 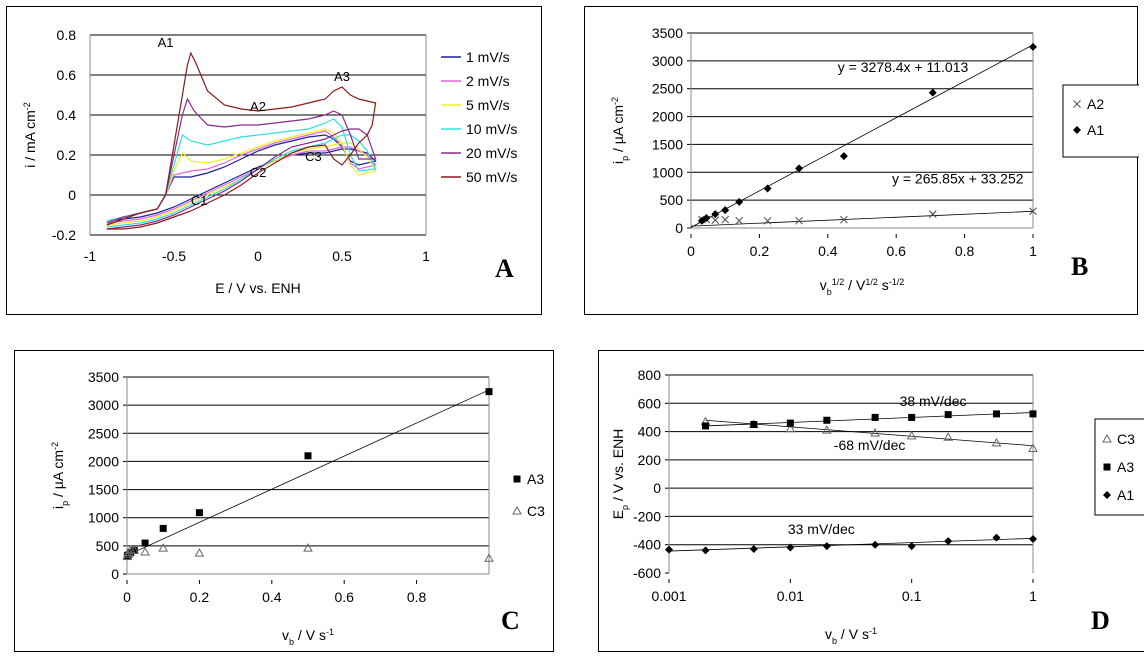 I want to click on peak-label: A1, so click(x=166, y=42).